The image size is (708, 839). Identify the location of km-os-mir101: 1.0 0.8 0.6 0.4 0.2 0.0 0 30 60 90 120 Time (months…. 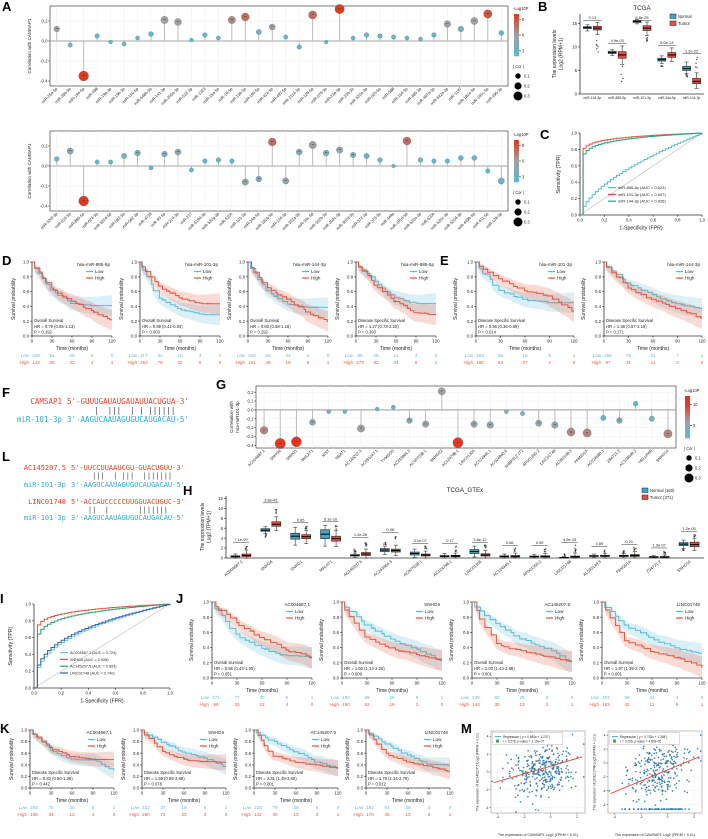
(170, 323).